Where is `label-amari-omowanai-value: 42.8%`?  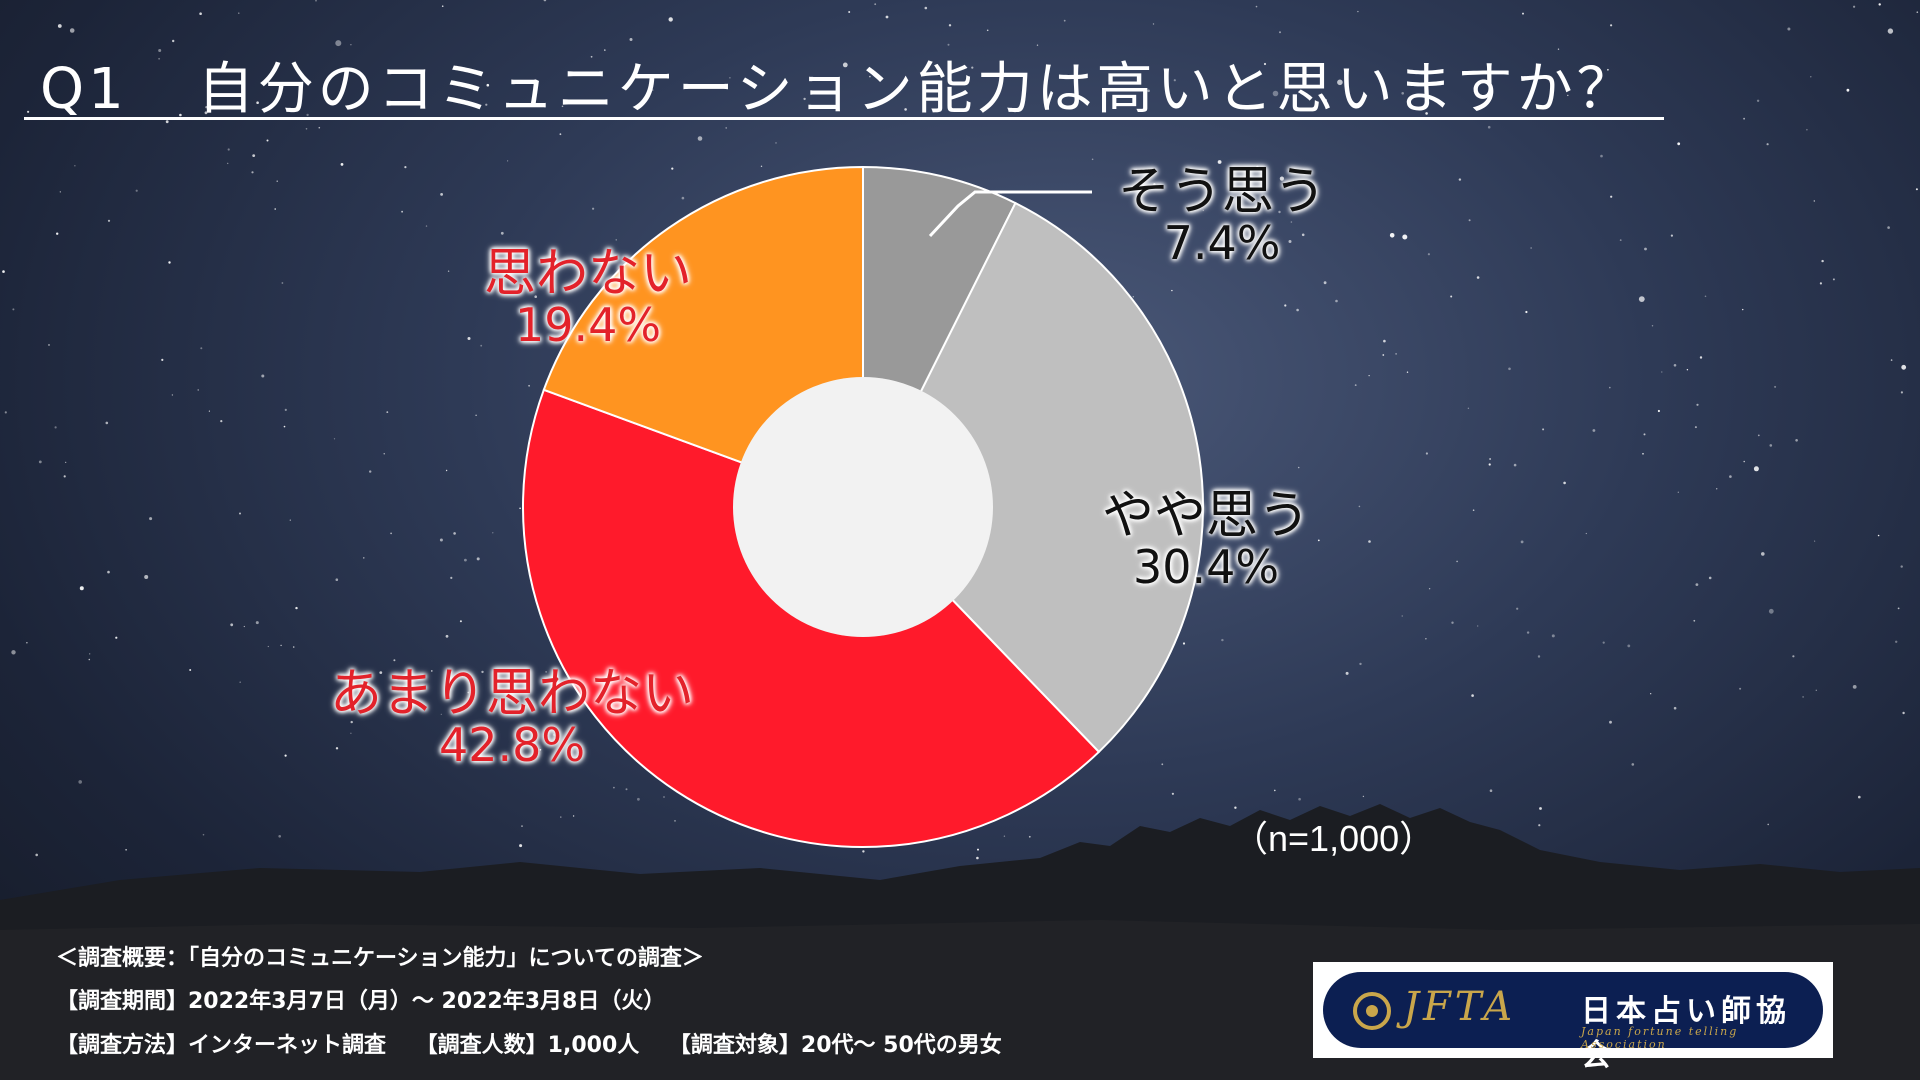 label-amari-omowanai-value: 42.8% is located at coordinates (512, 745).